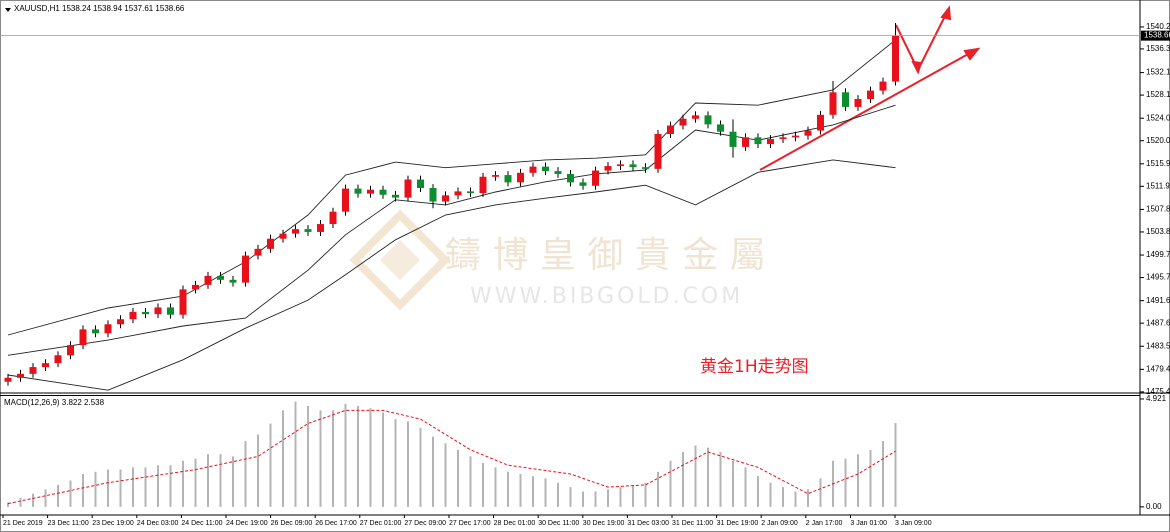 Image resolution: width=1170 pixels, height=532 pixels. I want to click on x-tick-label: 31 Dec 11:00, so click(692, 523).